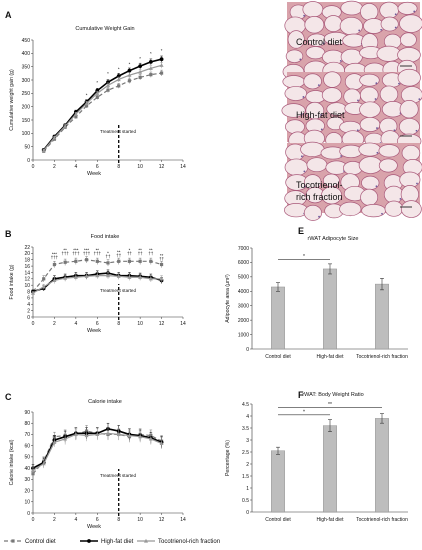  I want to click on histology-label-trf: rich fraction, so click(319, 197).